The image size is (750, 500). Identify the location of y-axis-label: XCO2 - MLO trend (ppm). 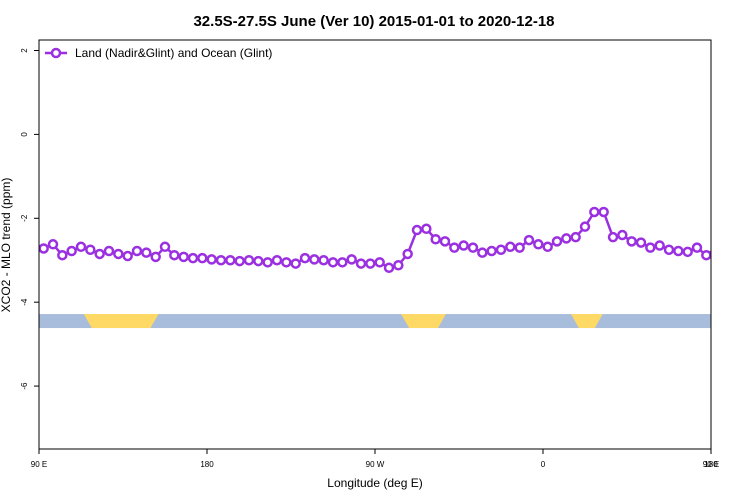
(6, 245).